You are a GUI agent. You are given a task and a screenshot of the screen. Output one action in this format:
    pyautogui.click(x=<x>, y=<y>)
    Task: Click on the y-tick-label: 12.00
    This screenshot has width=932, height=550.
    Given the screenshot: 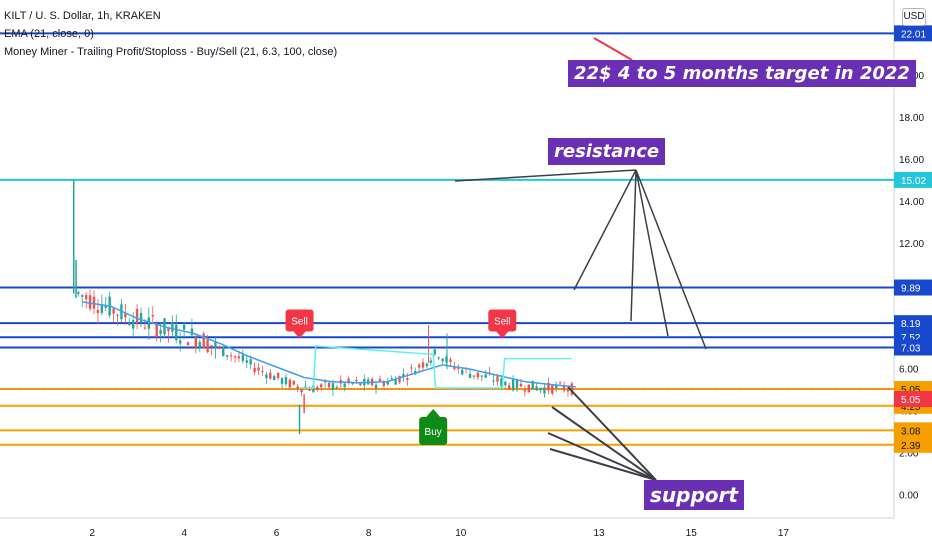 What is the action you would take?
    pyautogui.click(x=911, y=244)
    